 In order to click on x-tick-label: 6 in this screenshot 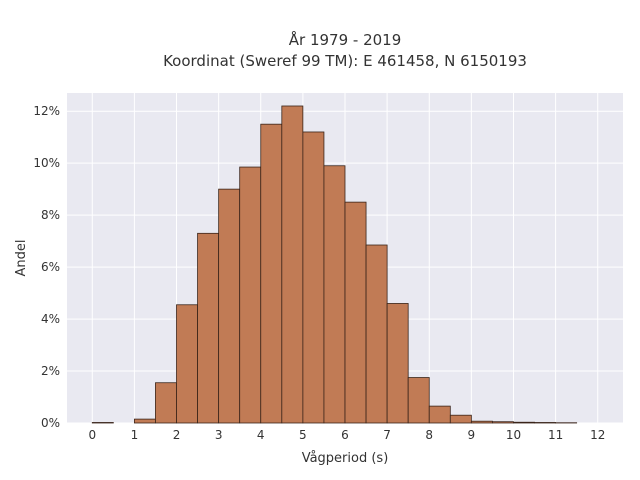, I will do `click(345, 435)`.